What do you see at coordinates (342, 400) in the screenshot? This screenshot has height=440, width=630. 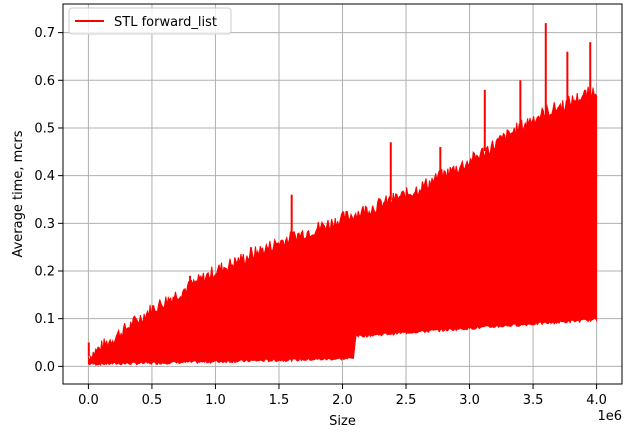 I see `x-tick-label: 2.0` at bounding box center [342, 400].